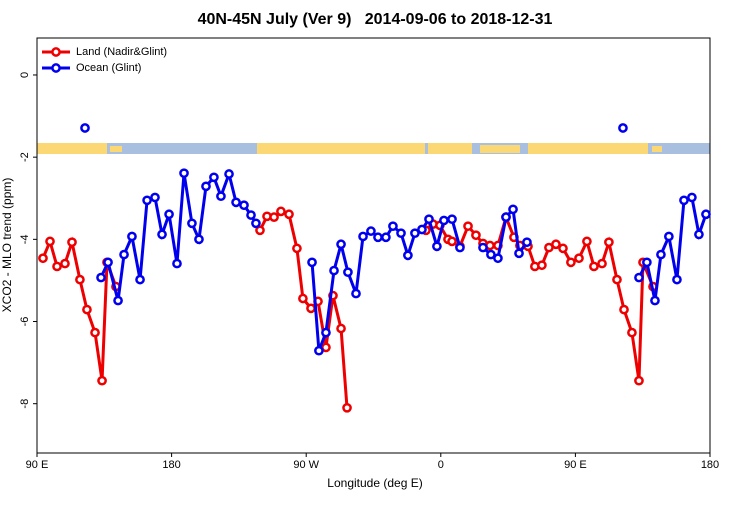  Describe the element at coordinates (121, 52) in the screenshot. I see `legend-label: Land (Nadir&Glint)` at that location.